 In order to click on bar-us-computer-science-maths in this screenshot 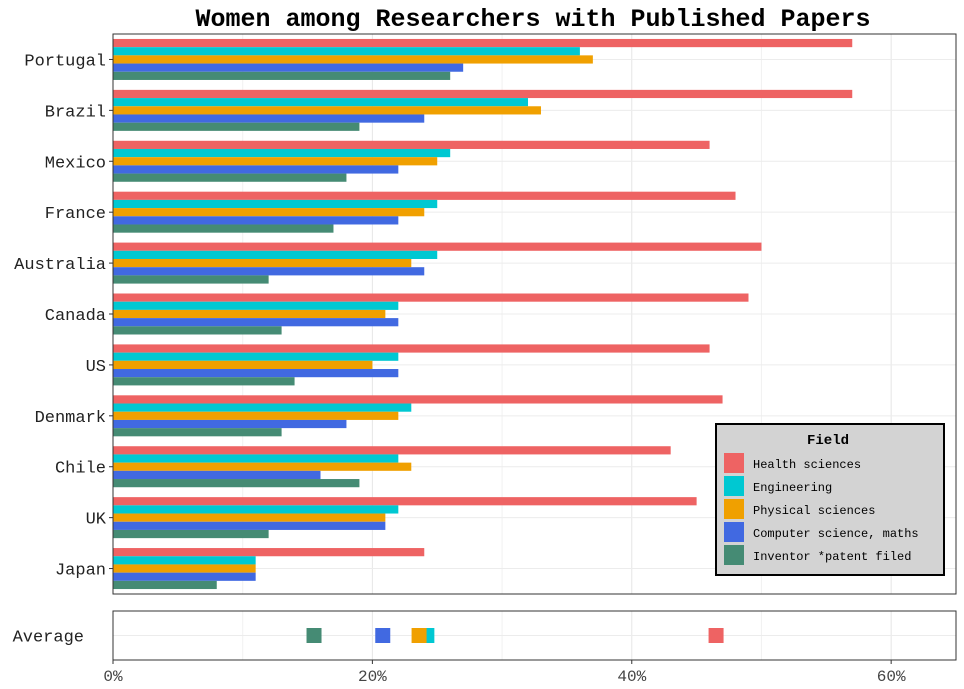, I will do `click(256, 373)`.